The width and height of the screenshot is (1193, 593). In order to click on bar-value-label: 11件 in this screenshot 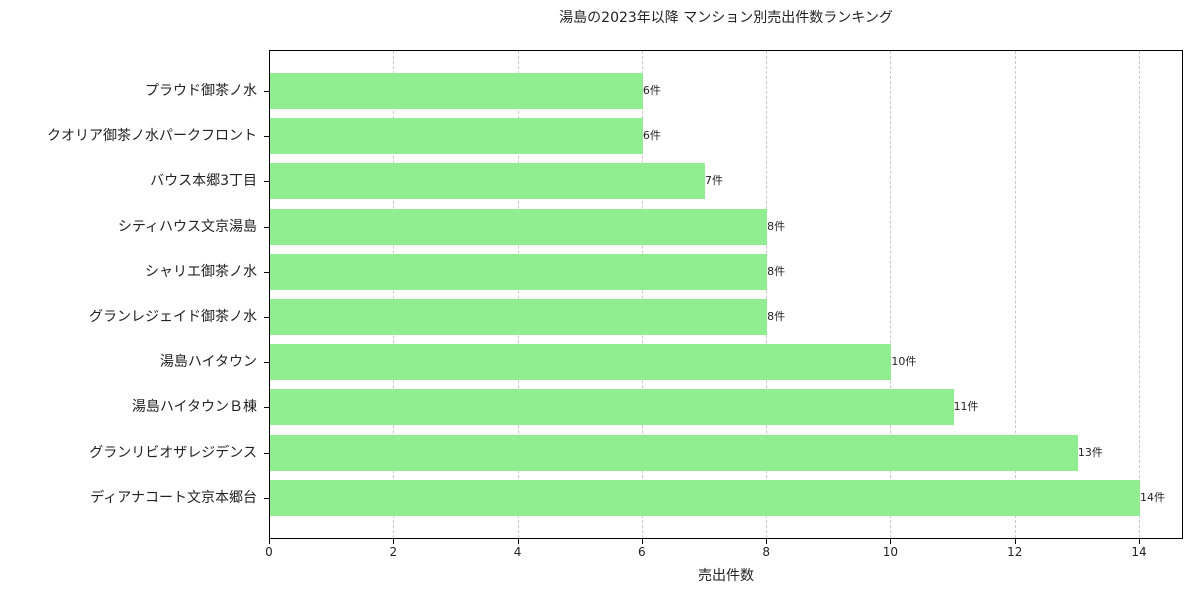, I will do `click(966, 407)`.